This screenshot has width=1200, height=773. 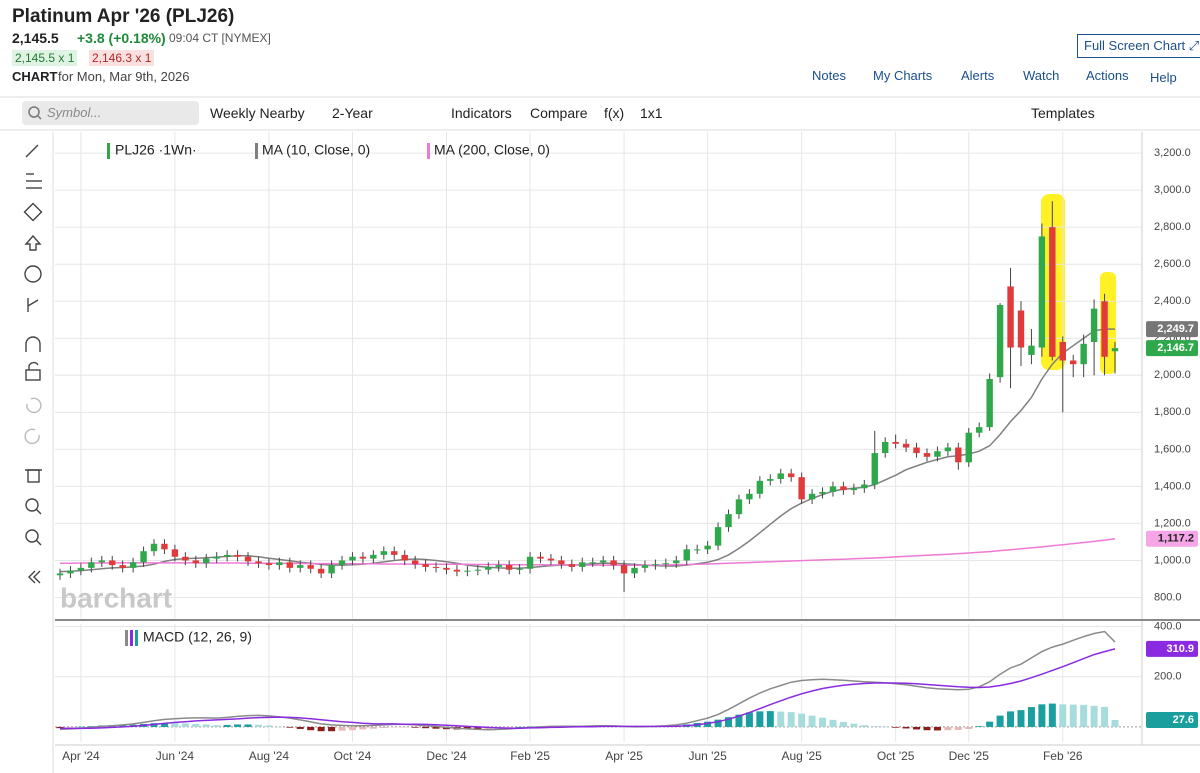 I want to click on menu-item: Help, so click(x=1163, y=77).